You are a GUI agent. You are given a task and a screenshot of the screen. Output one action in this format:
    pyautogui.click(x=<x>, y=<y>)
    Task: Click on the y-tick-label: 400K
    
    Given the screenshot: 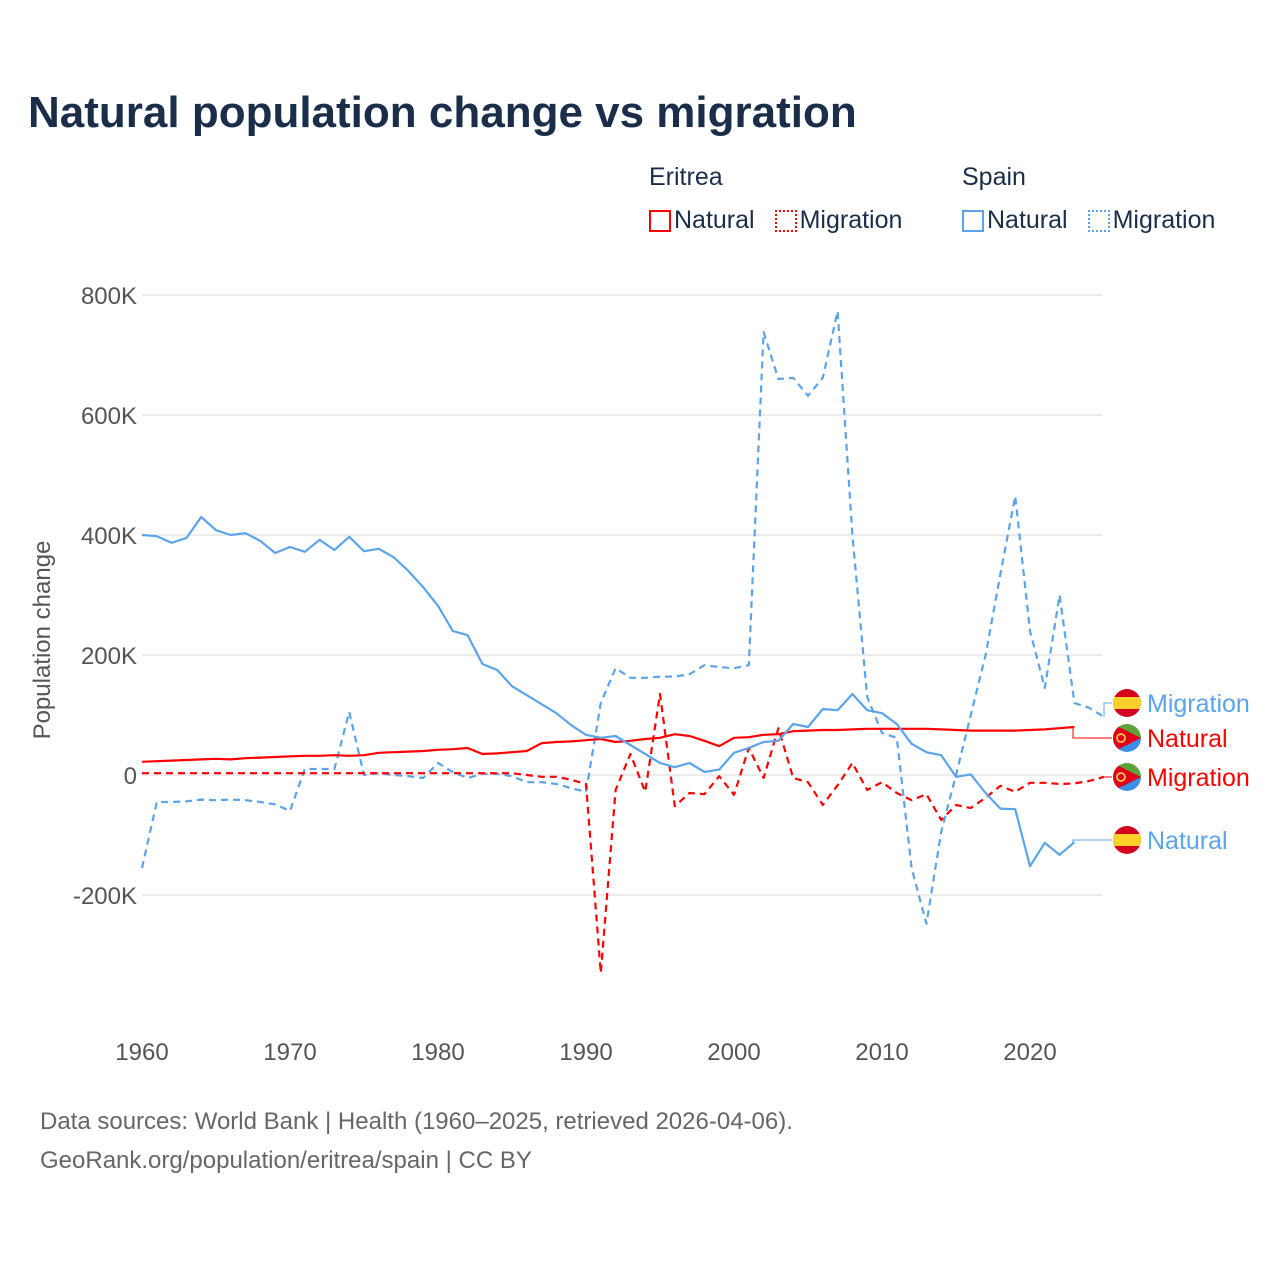 What is the action you would take?
    pyautogui.click(x=109, y=536)
    